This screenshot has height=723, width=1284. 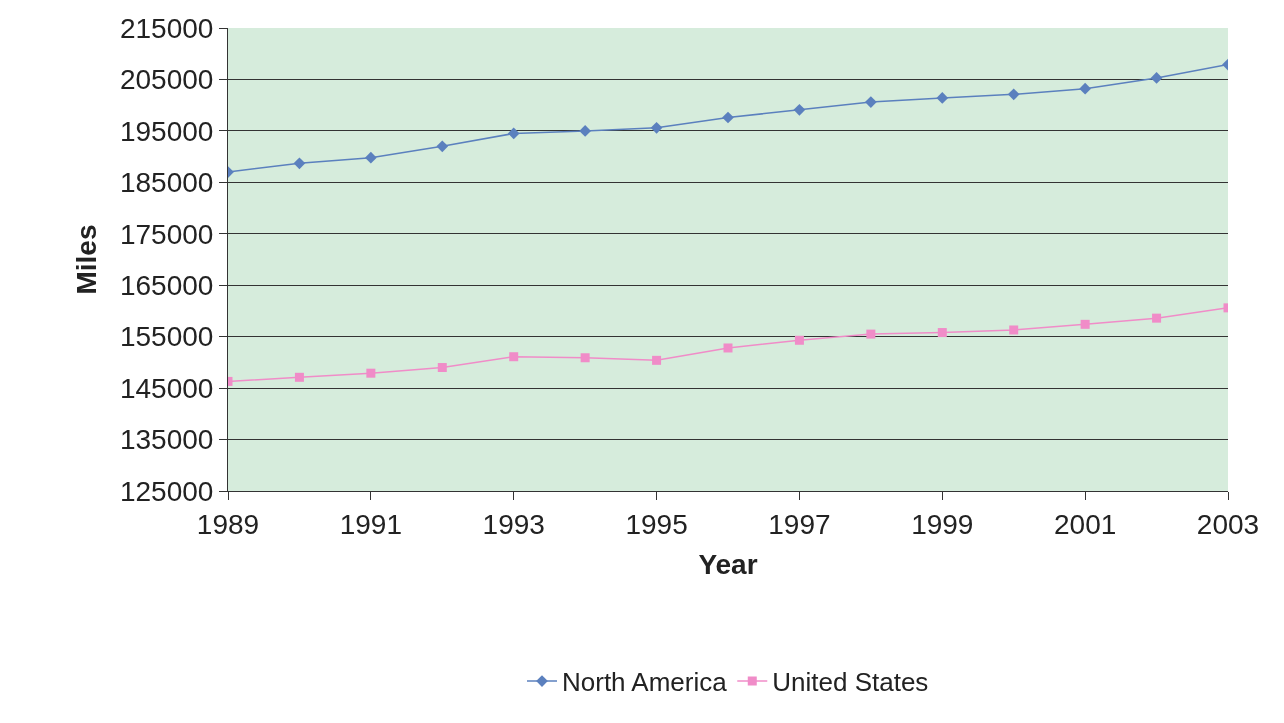 I want to click on y-tick-label: 135000, so click(x=166, y=440).